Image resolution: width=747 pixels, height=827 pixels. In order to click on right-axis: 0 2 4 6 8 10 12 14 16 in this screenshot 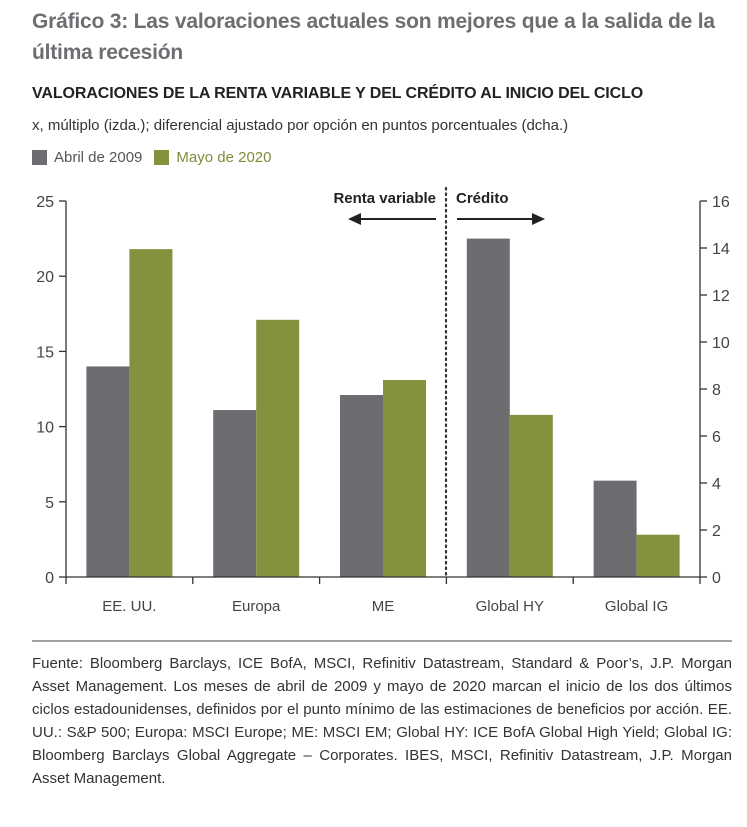, I will do `click(714, 390)`.